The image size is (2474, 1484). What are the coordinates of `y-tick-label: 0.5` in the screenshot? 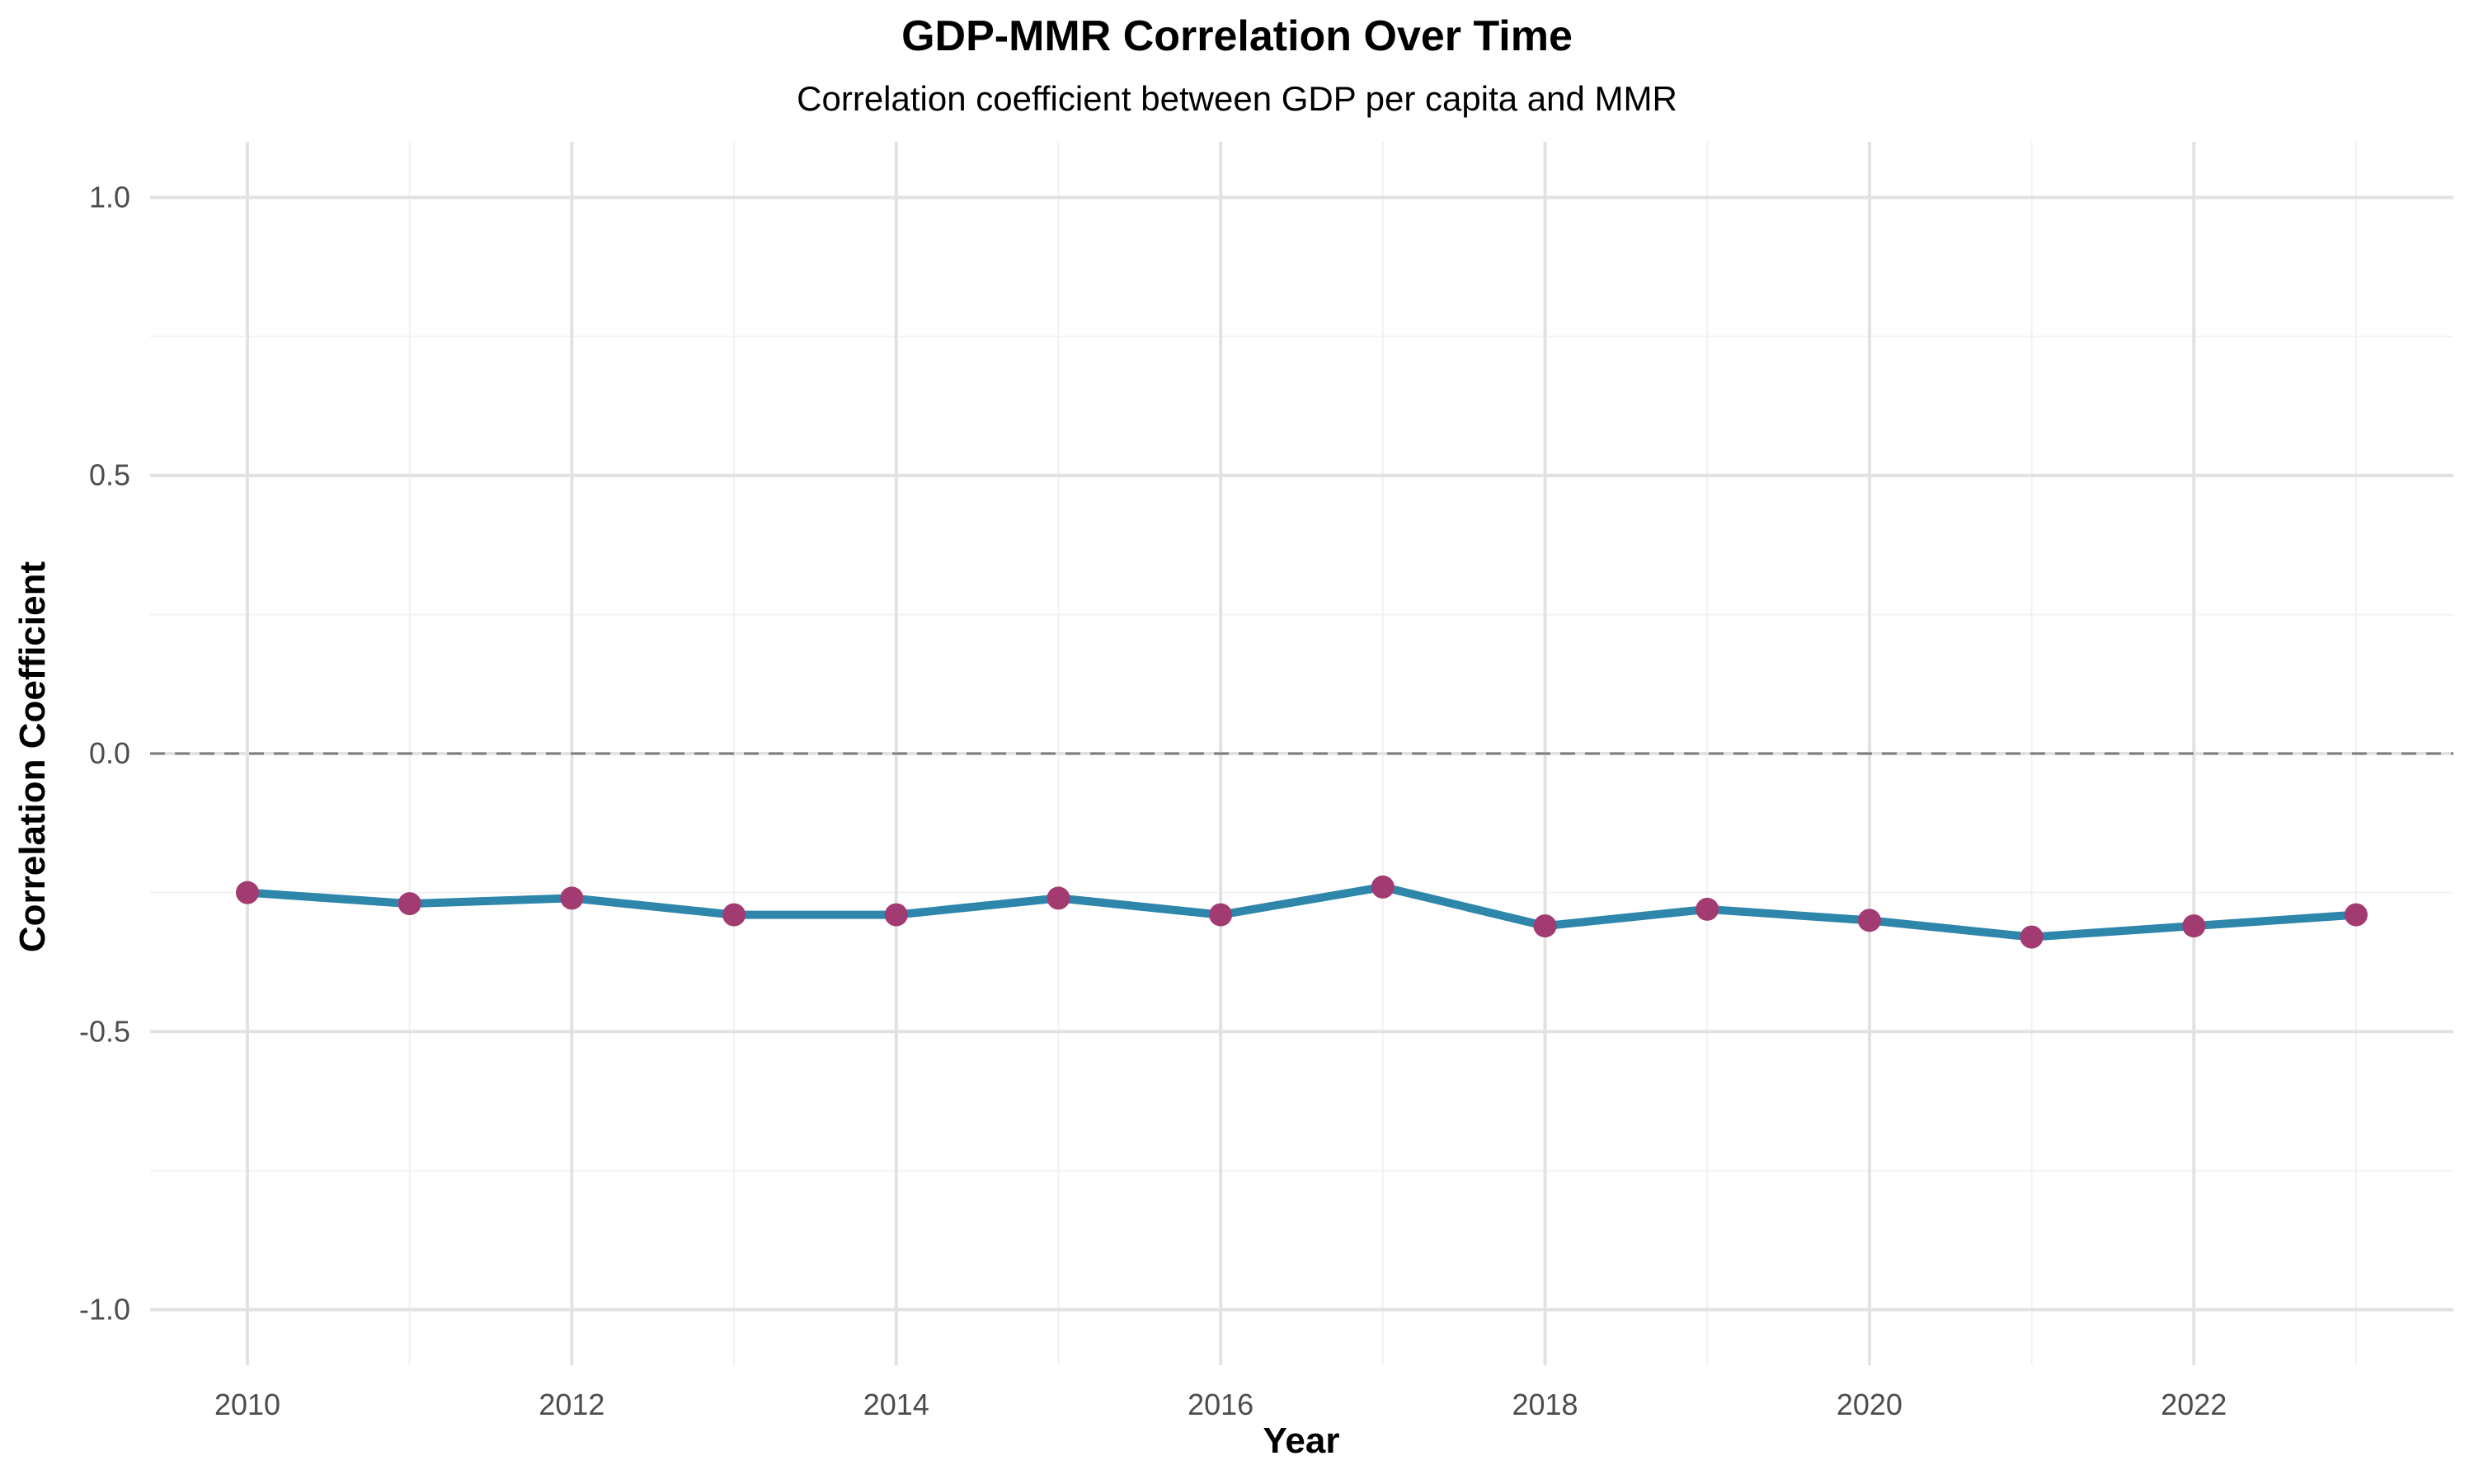 It's located at (109, 475).